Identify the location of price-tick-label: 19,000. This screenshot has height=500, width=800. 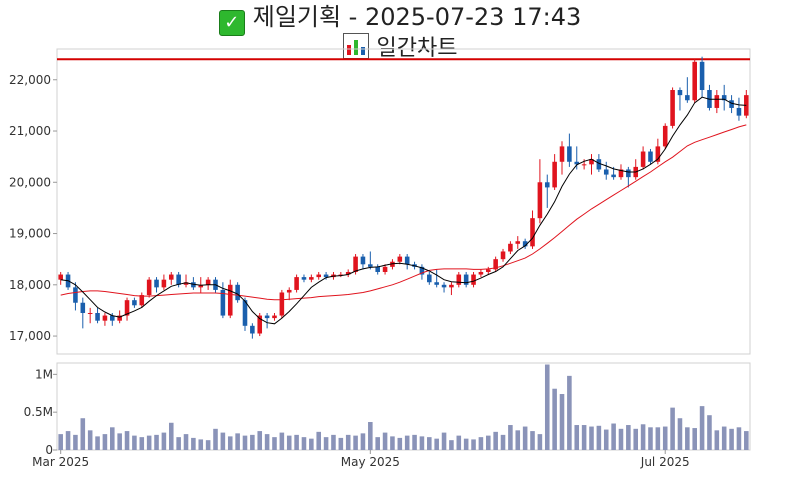
(30, 234).